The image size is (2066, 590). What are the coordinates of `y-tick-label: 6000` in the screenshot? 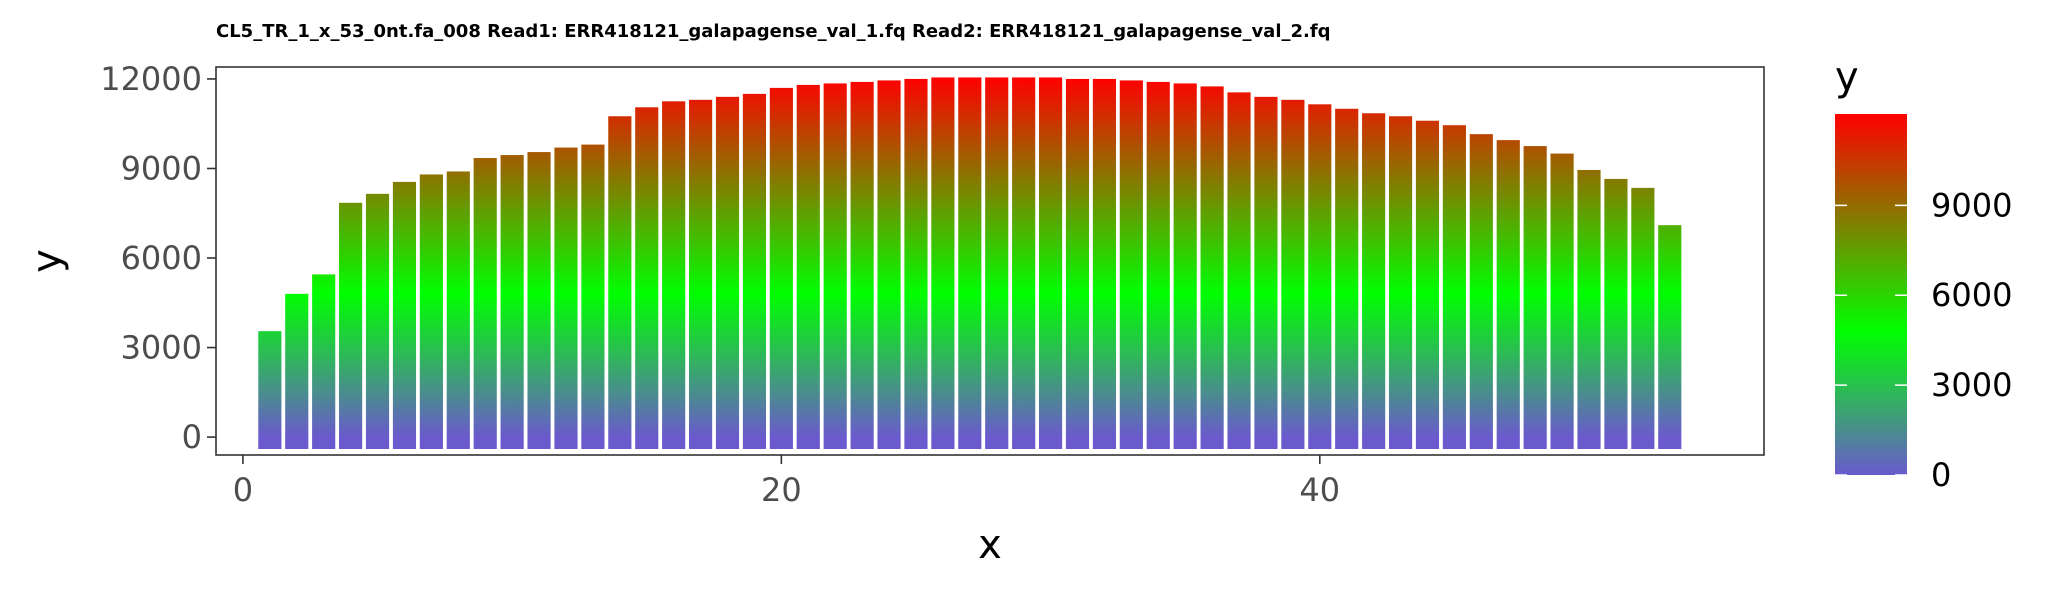 It's located at (161, 258).